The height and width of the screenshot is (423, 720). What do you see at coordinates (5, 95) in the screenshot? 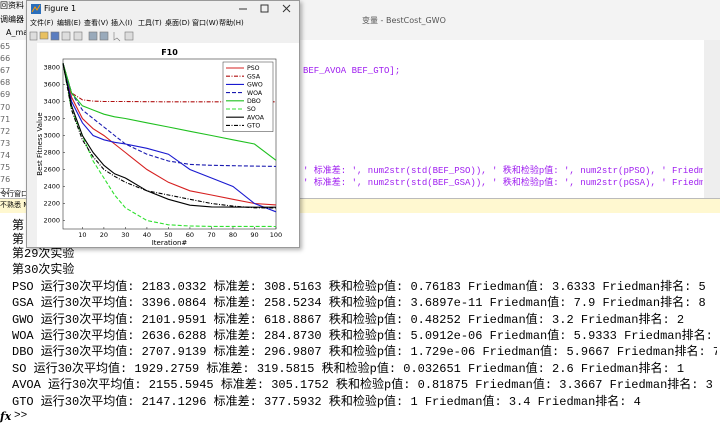
I see `line-number: 69` at bounding box center [5, 95].